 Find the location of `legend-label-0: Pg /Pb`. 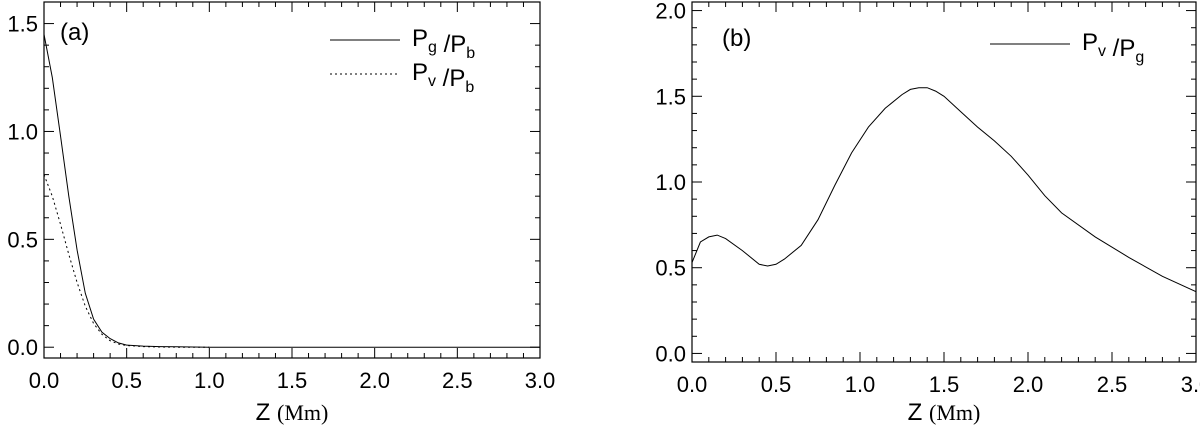

legend-label-0: Pg /Pb is located at coordinates (443, 43).